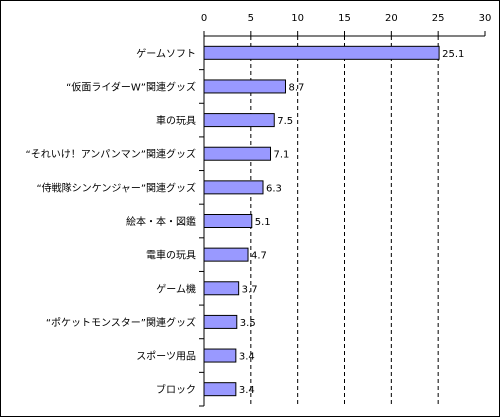 The height and width of the screenshot is (417, 500). What do you see at coordinates (111, 154) in the screenshot?
I see `category-label: “それいけ！アンパンマン”関連グッズ` at bounding box center [111, 154].